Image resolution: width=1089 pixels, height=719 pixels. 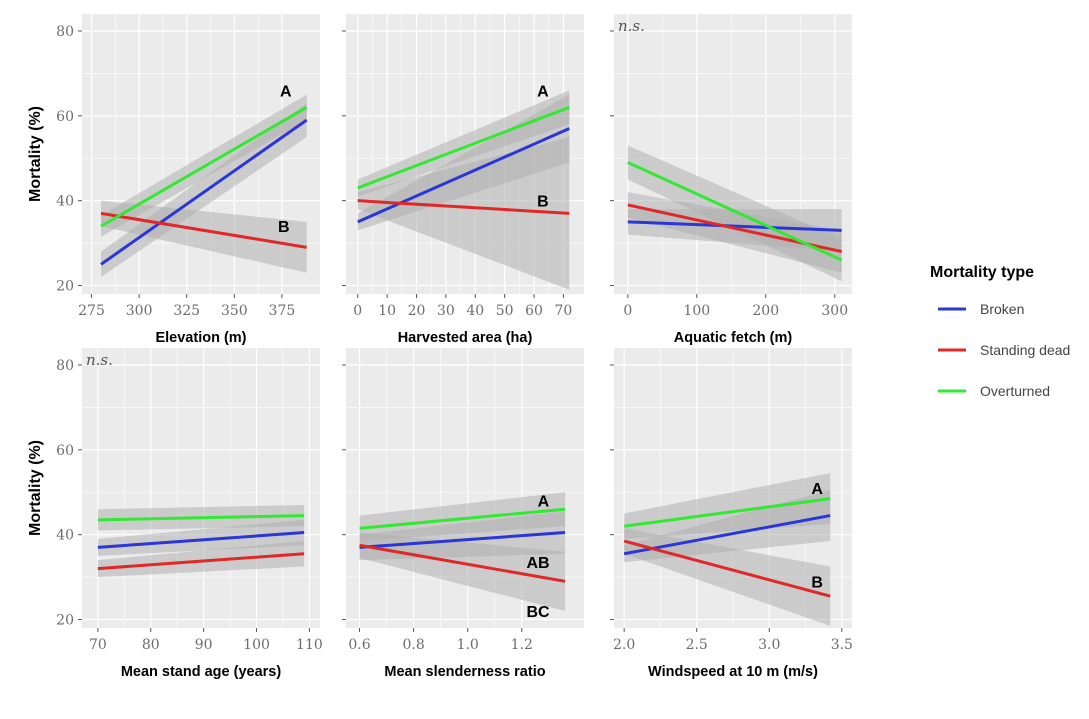 What do you see at coordinates (204, 645) in the screenshot?
I see `x-tick-label: 90` at bounding box center [204, 645].